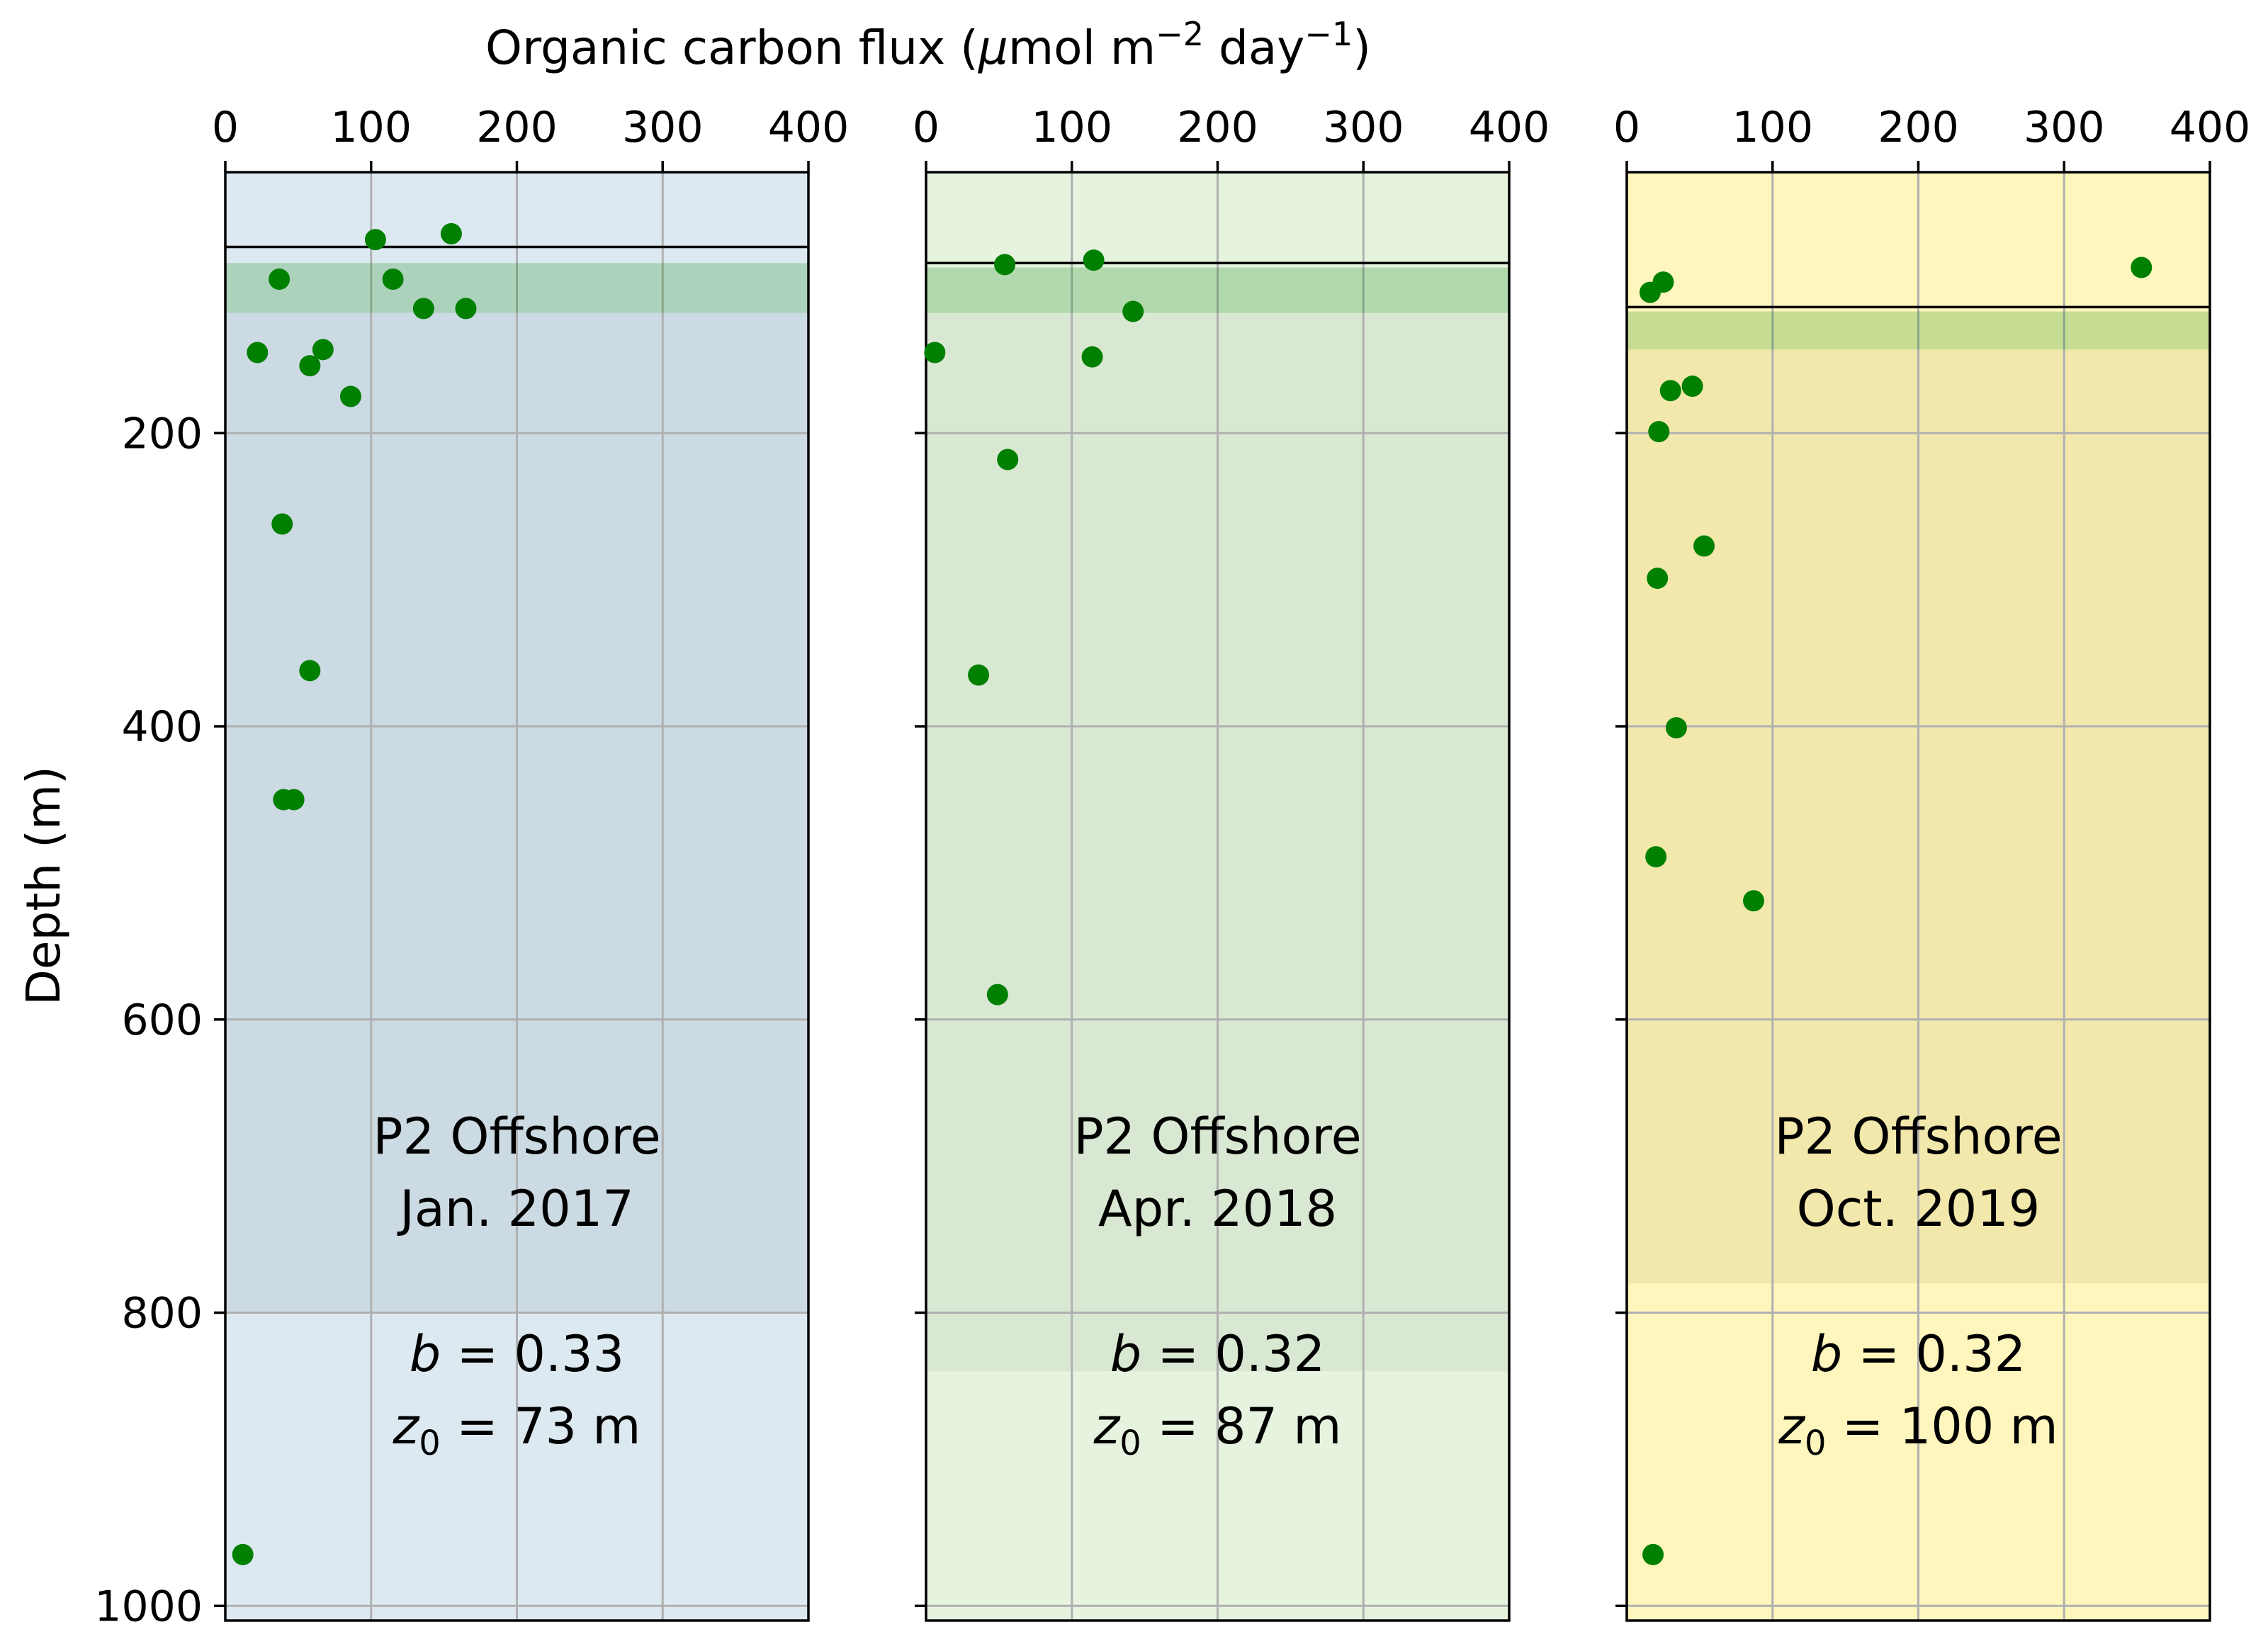 The height and width of the screenshot is (1651, 2268). Describe the element at coordinates (162, 1021) in the screenshot. I see `y-tick-label: 600` at that location.